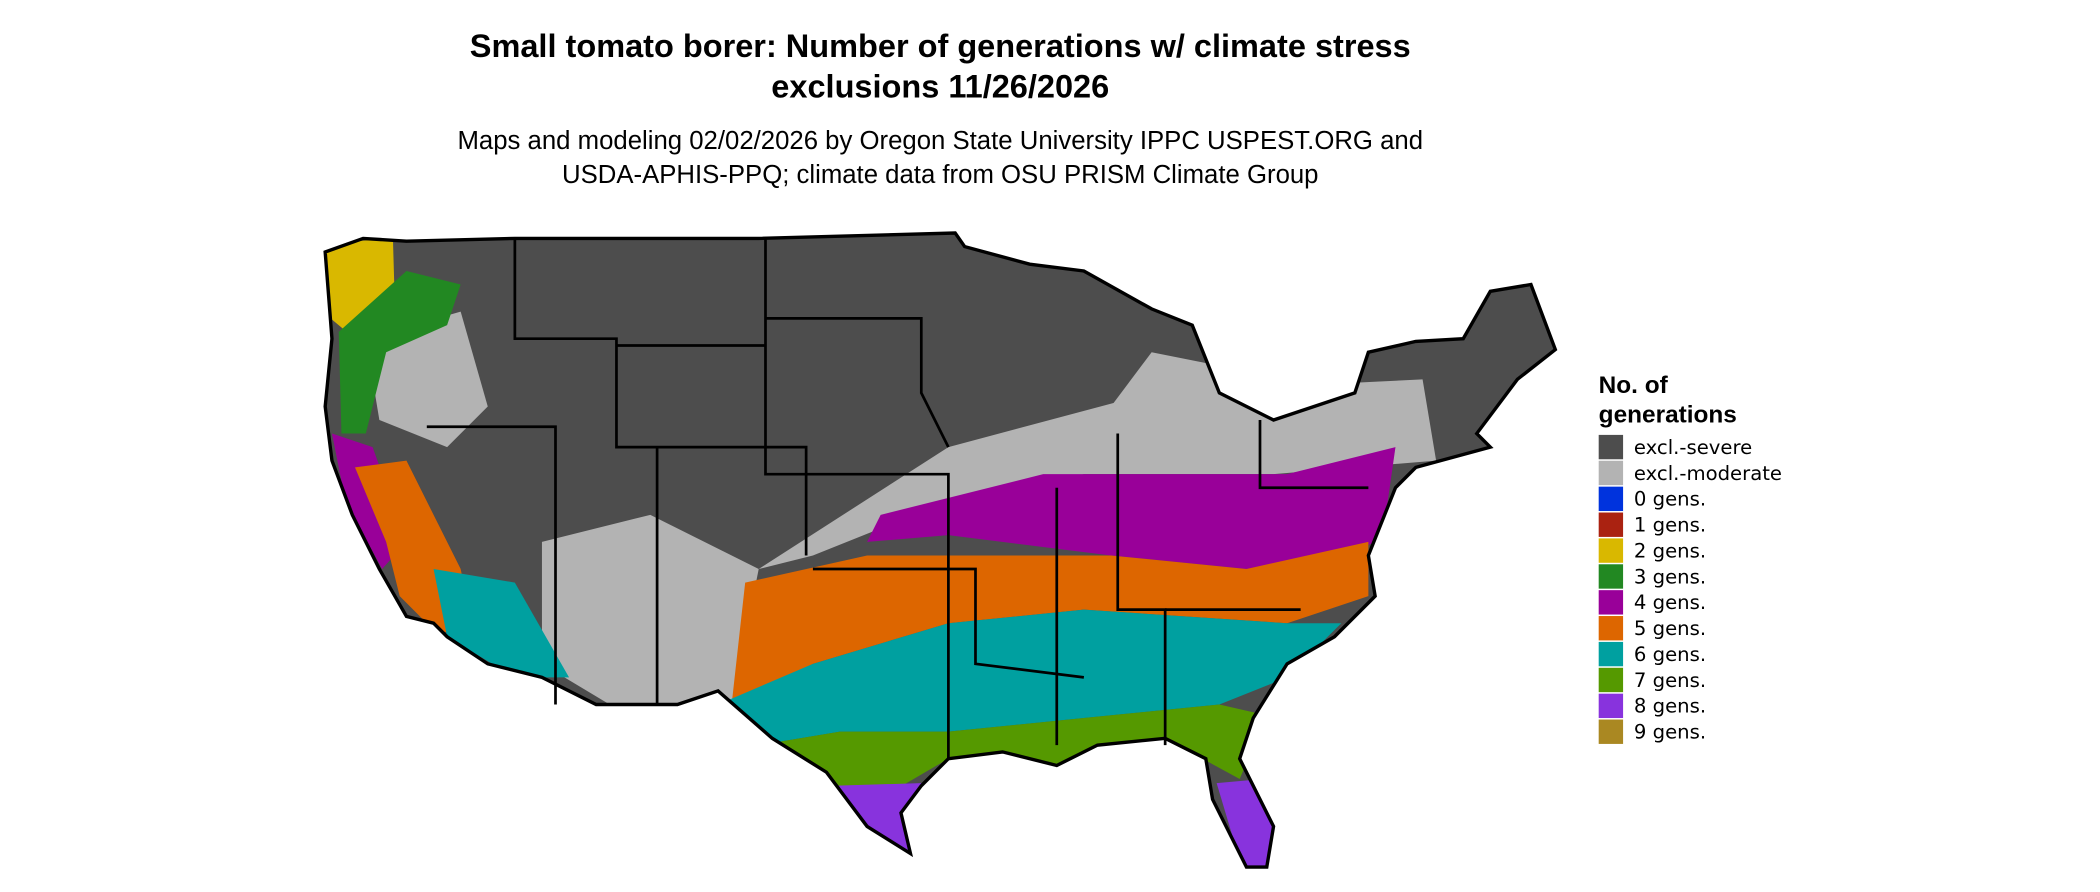  Describe the element at coordinates (1670, 602) in the screenshot. I see `legend-label: 4 gens.` at that location.